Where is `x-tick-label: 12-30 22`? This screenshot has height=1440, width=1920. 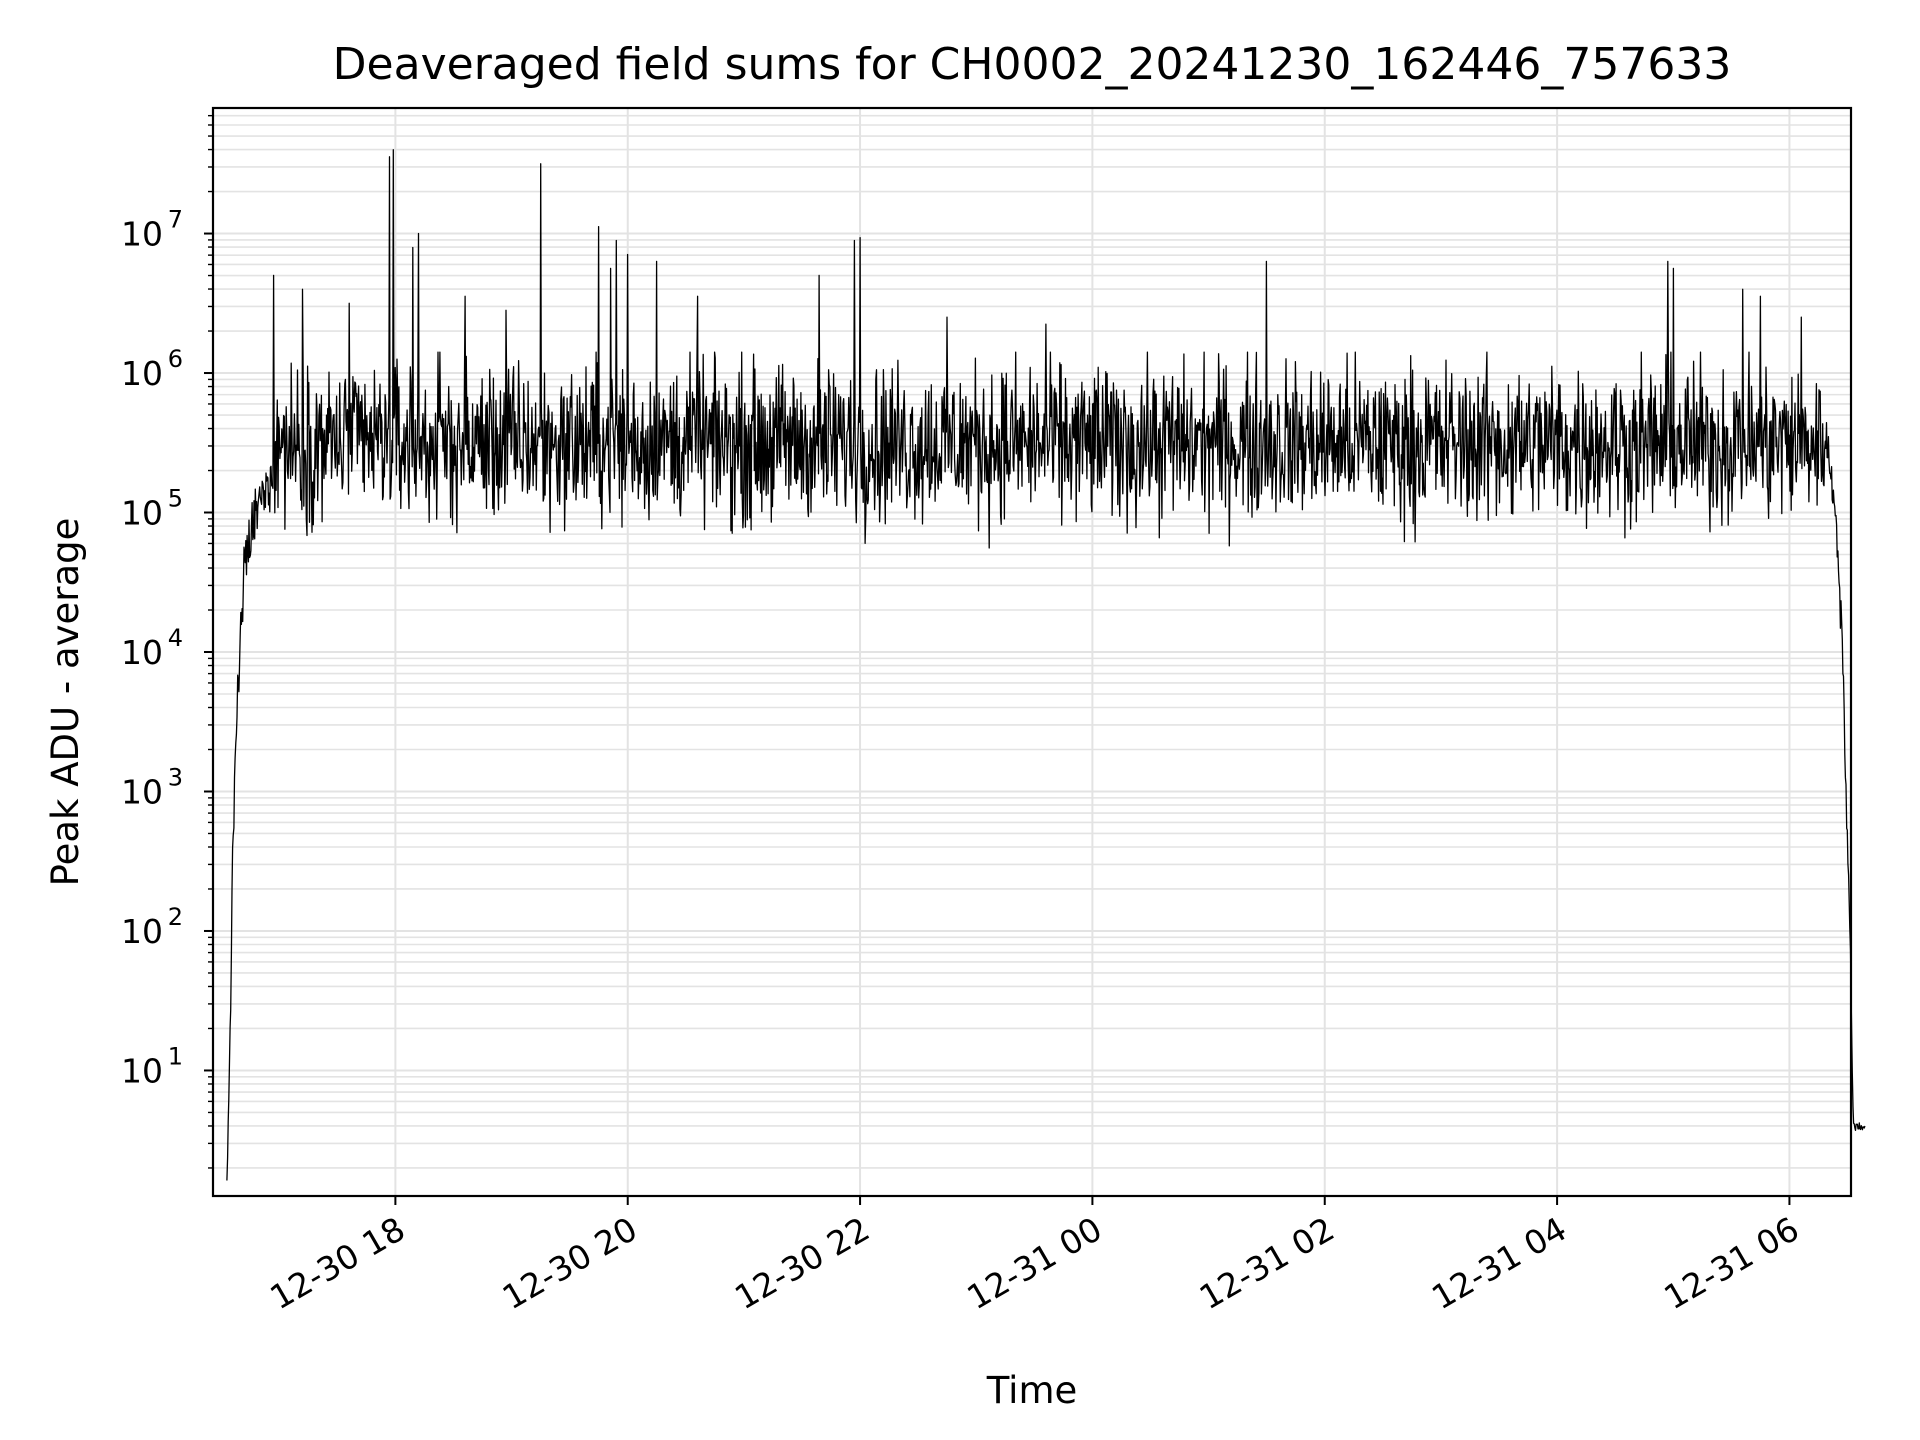 x-tick-label: 12-30 22 is located at coordinates (802, 1263).